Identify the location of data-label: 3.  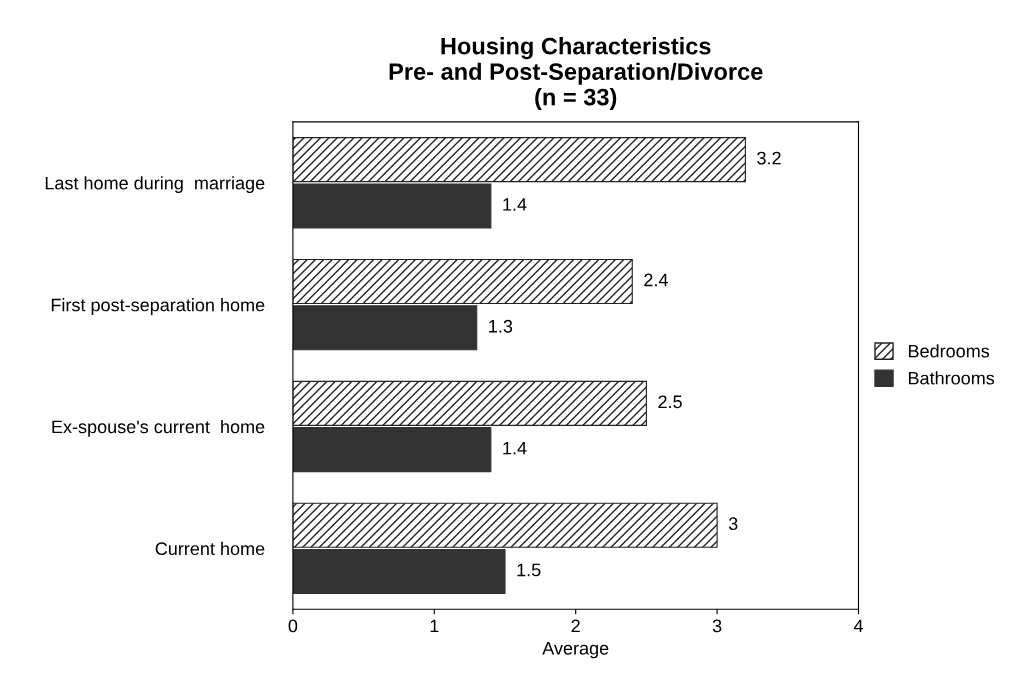
(733, 524).